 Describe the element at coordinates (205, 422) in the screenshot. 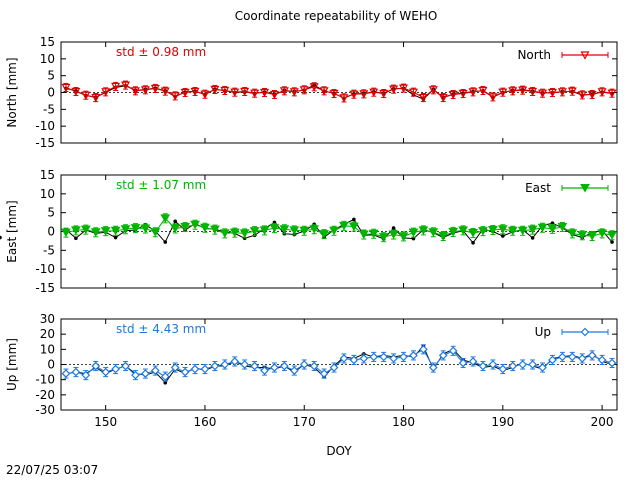

I see `x-tick-label: 160` at that location.